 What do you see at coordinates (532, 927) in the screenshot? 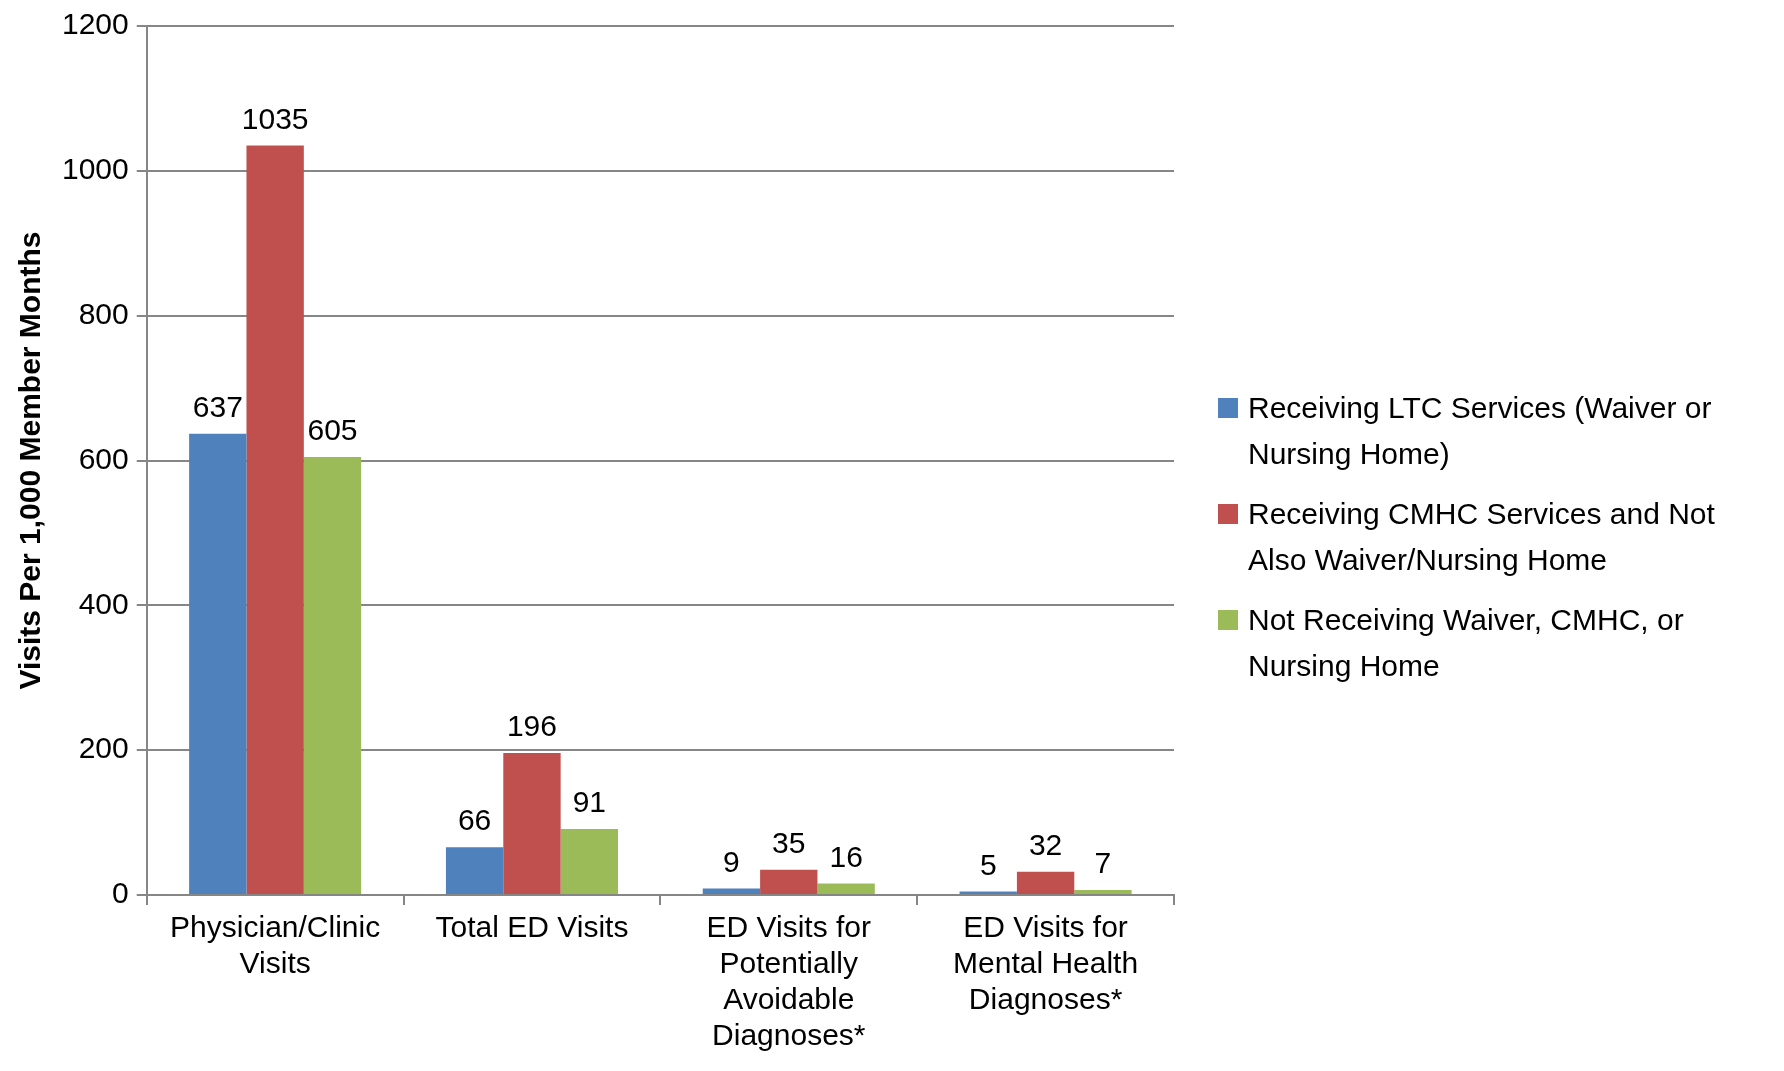
I see `x-tick-label: Total ED Visits` at bounding box center [532, 927].